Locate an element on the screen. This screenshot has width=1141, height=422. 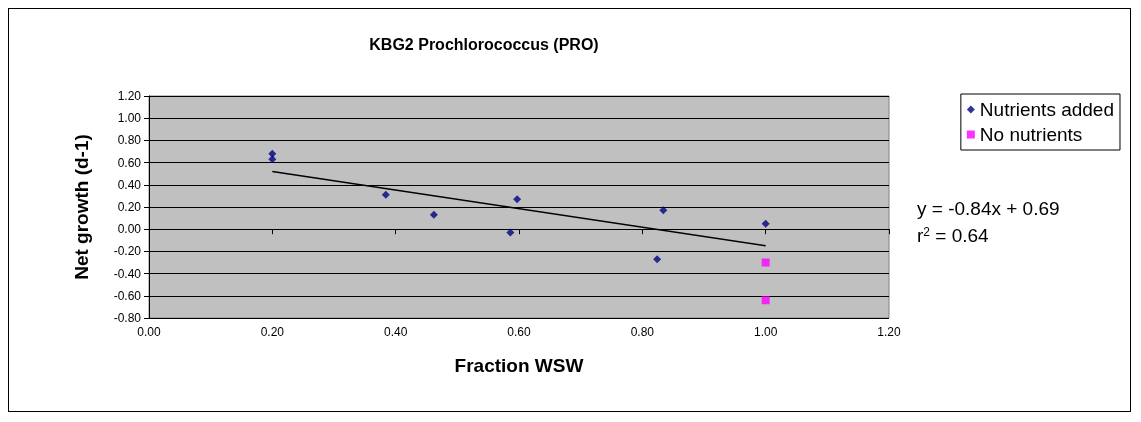
y-tick-label: 1.00 is located at coordinates (129, 118).